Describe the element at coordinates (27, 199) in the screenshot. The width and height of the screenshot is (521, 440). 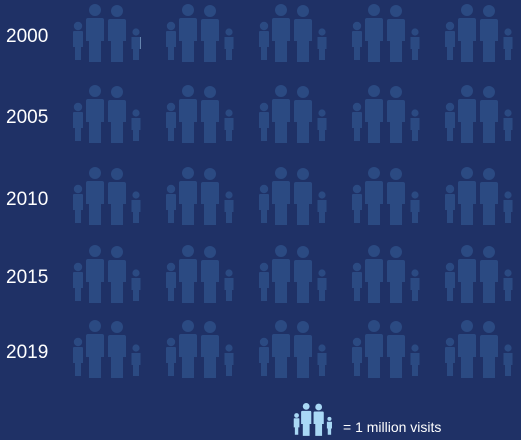
I see `year-label: 2010` at that location.